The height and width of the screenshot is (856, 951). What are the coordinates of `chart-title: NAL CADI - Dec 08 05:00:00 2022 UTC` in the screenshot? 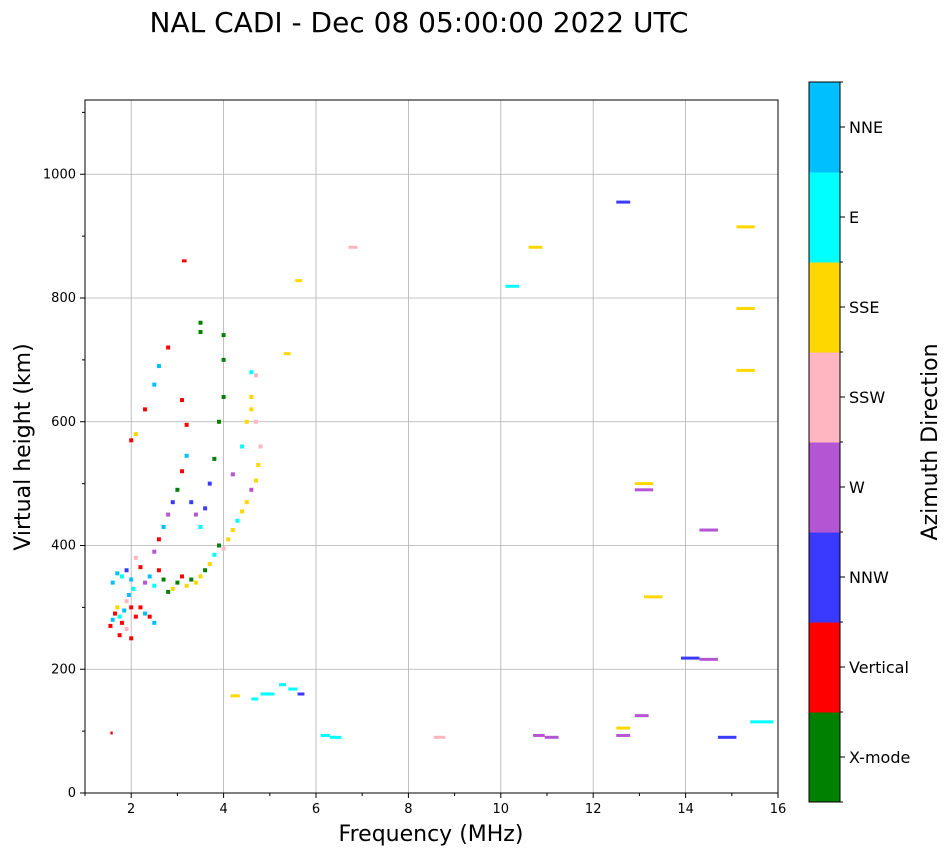 It's located at (419, 22).